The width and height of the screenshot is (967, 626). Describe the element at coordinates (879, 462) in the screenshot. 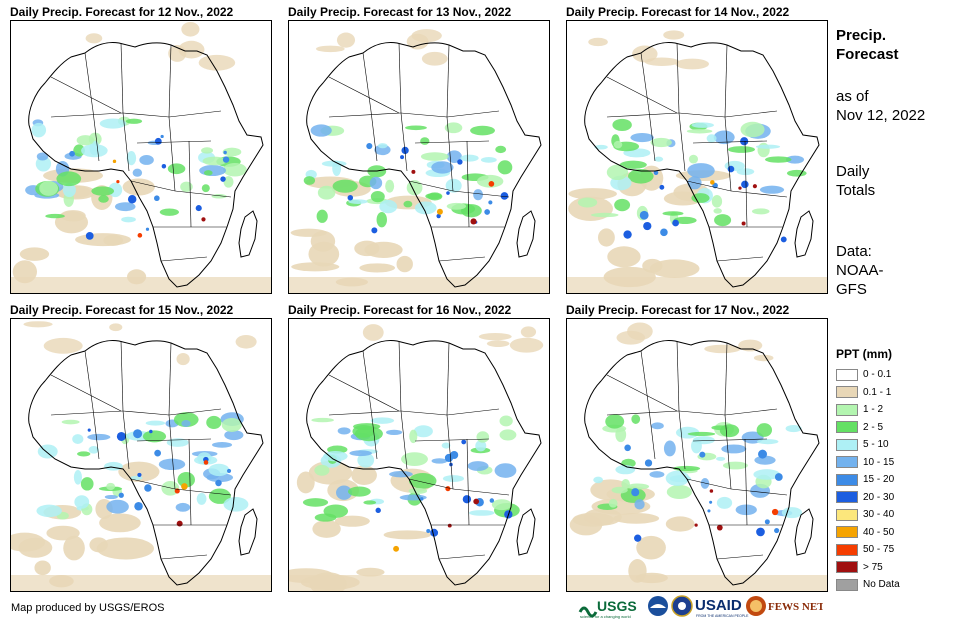

I see `legend-label: 10 - 15` at that location.